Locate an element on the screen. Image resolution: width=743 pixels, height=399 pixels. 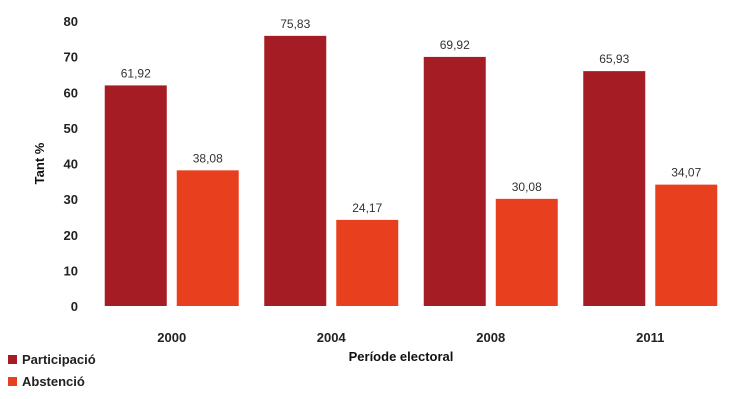
bar-participacio-2000 is located at coordinates (136, 195).